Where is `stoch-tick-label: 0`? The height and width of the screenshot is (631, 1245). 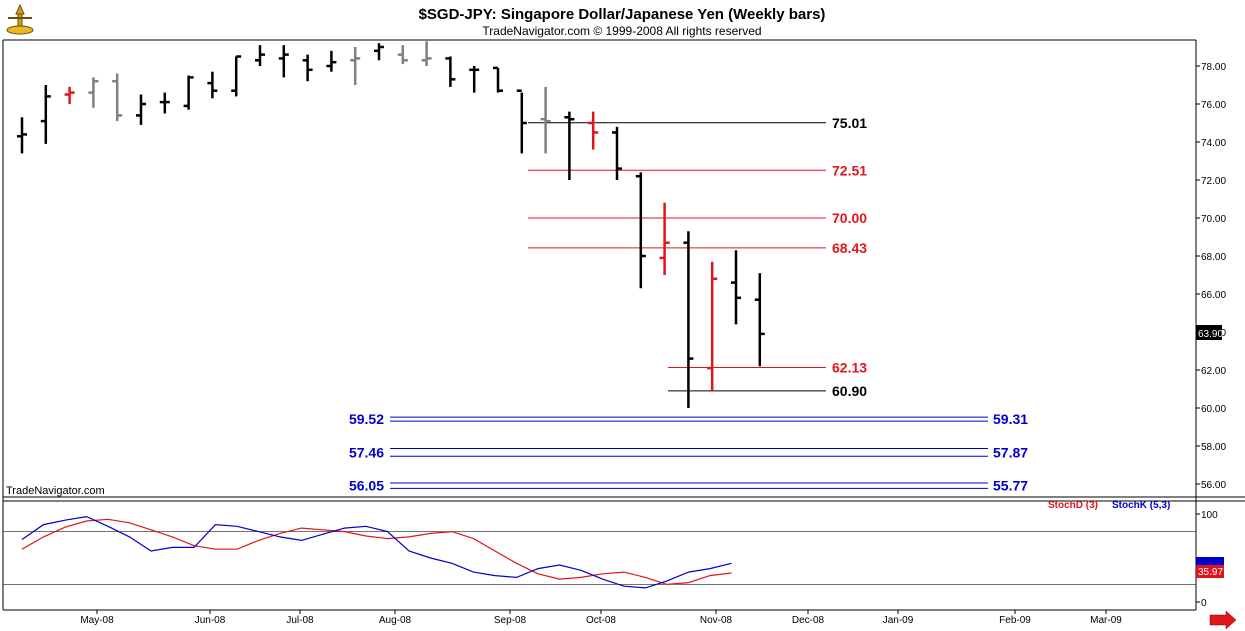 stoch-tick-label: 0 is located at coordinates (1204, 603).